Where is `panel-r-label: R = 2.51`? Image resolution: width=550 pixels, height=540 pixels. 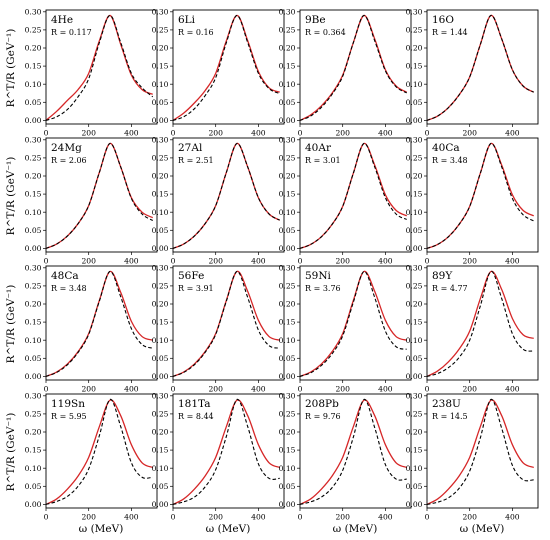 panel-r-label: R = 2.51 is located at coordinates (196, 160).